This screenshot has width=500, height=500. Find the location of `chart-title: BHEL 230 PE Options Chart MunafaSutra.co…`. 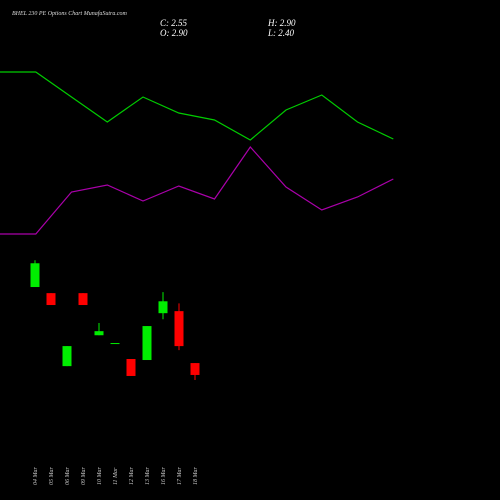

chart-title: BHEL 230 PE Options Chart MunafaSutra.co… is located at coordinates (70, 13).